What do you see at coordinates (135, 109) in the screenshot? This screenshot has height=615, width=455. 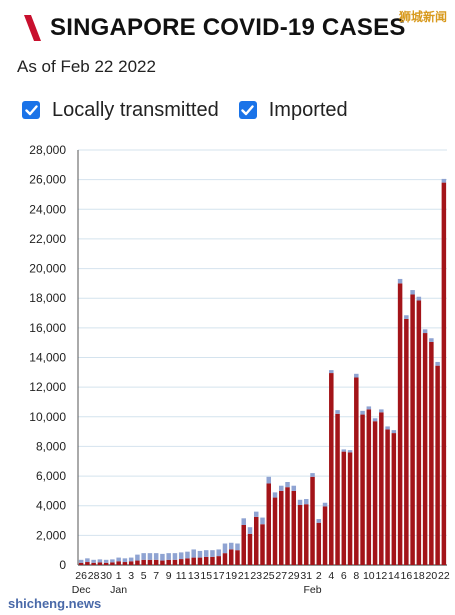 I see `legend-label-local: Locally transmitted` at bounding box center [135, 109].